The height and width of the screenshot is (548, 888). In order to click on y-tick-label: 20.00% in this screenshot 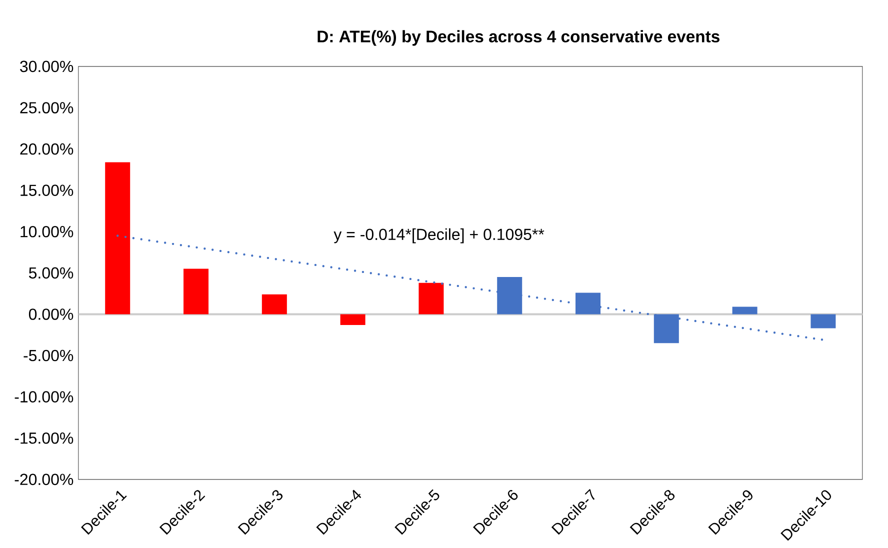, I will do `click(47, 149)`.